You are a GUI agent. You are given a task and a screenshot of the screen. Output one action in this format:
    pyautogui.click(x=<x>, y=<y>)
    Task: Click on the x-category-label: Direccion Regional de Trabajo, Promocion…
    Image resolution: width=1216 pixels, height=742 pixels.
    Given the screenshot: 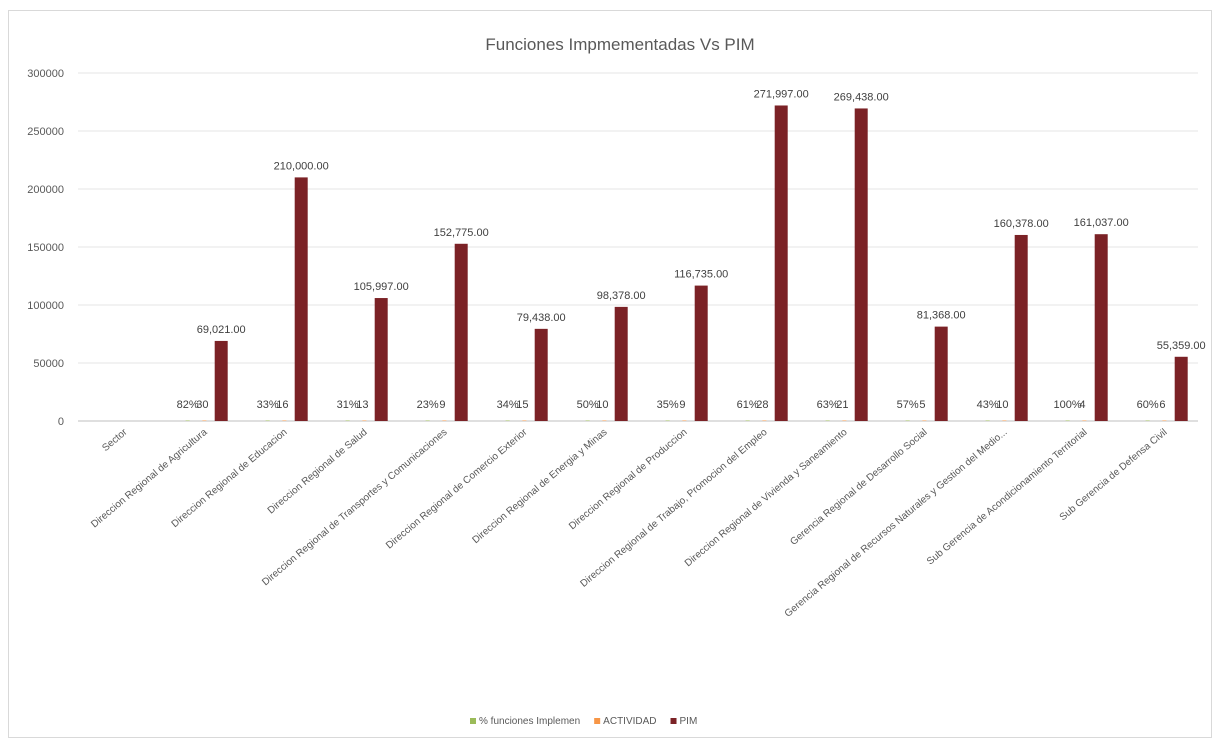 What is the action you would take?
    pyautogui.click(x=673, y=508)
    